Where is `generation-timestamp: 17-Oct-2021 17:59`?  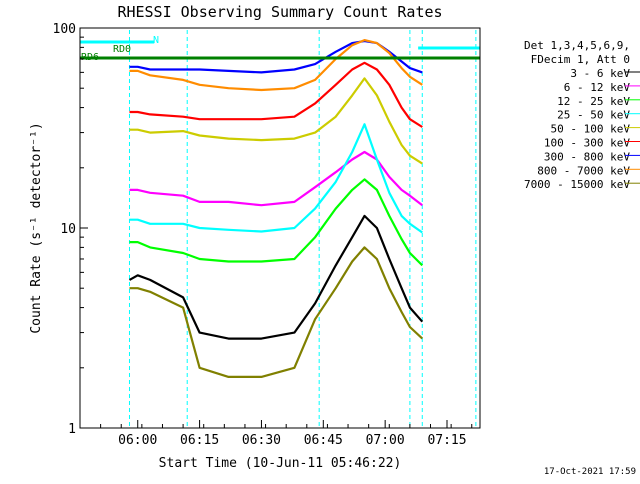
generation-timestamp: 17-Oct-2021 17:59 is located at coordinates (590, 472).